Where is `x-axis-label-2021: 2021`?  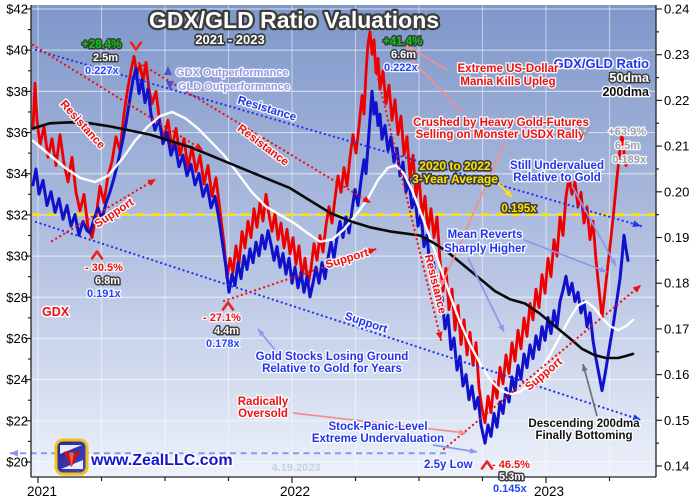
x-axis-label-2021: 2021 is located at coordinates (42, 491).